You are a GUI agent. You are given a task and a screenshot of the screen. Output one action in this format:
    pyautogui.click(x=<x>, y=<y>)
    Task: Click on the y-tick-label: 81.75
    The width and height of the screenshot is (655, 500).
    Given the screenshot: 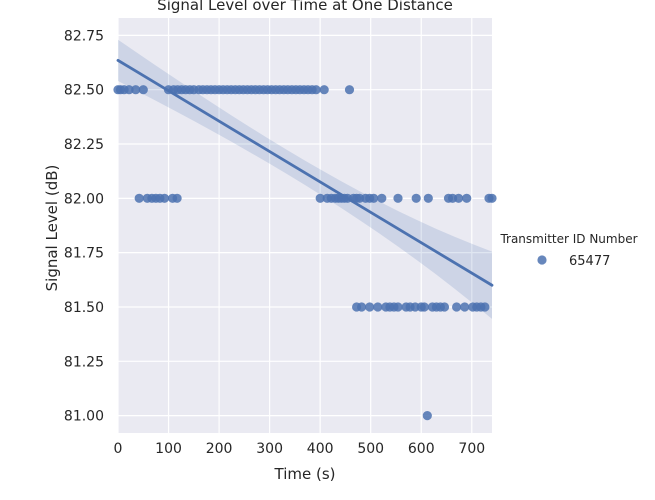 What is the action you would take?
    pyautogui.click(x=84, y=254)
    